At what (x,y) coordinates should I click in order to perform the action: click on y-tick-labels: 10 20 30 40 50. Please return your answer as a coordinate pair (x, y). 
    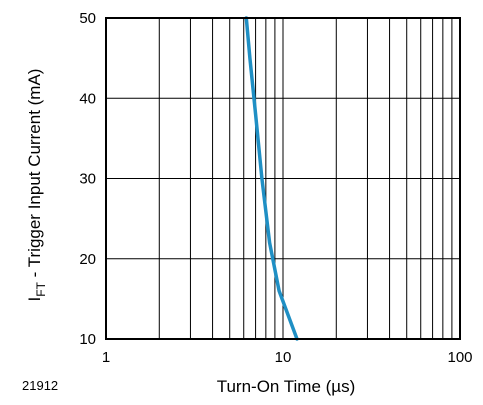
    Looking at the image, I should click on (87, 179).